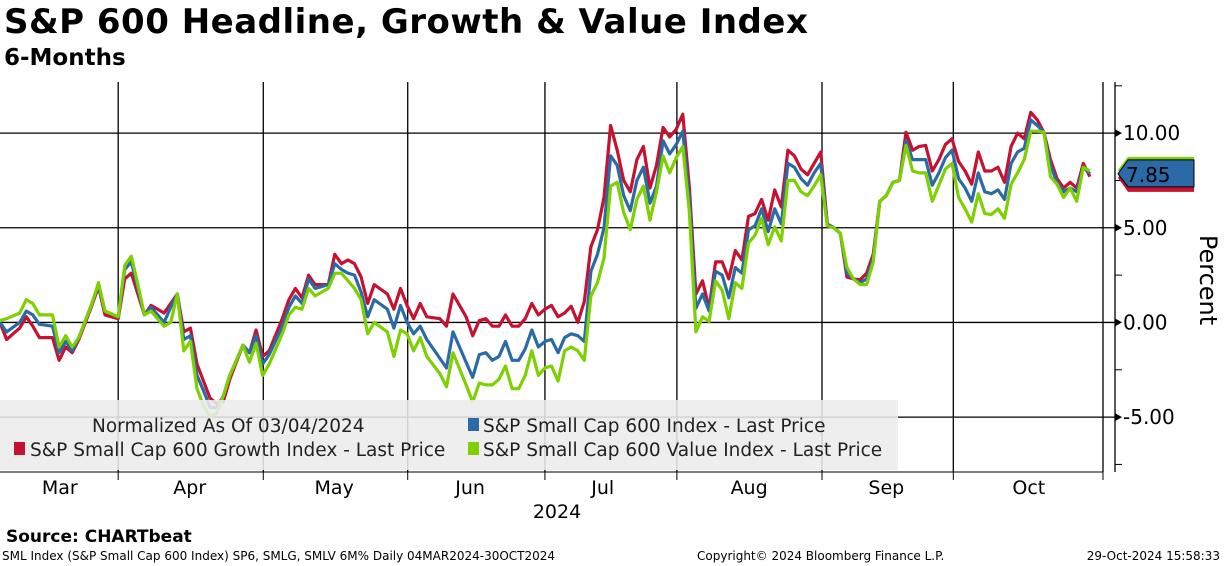 The image size is (1224, 566). What do you see at coordinates (1151, 133) in the screenshot?
I see `y-tick-label: 10.00` at bounding box center [1151, 133].